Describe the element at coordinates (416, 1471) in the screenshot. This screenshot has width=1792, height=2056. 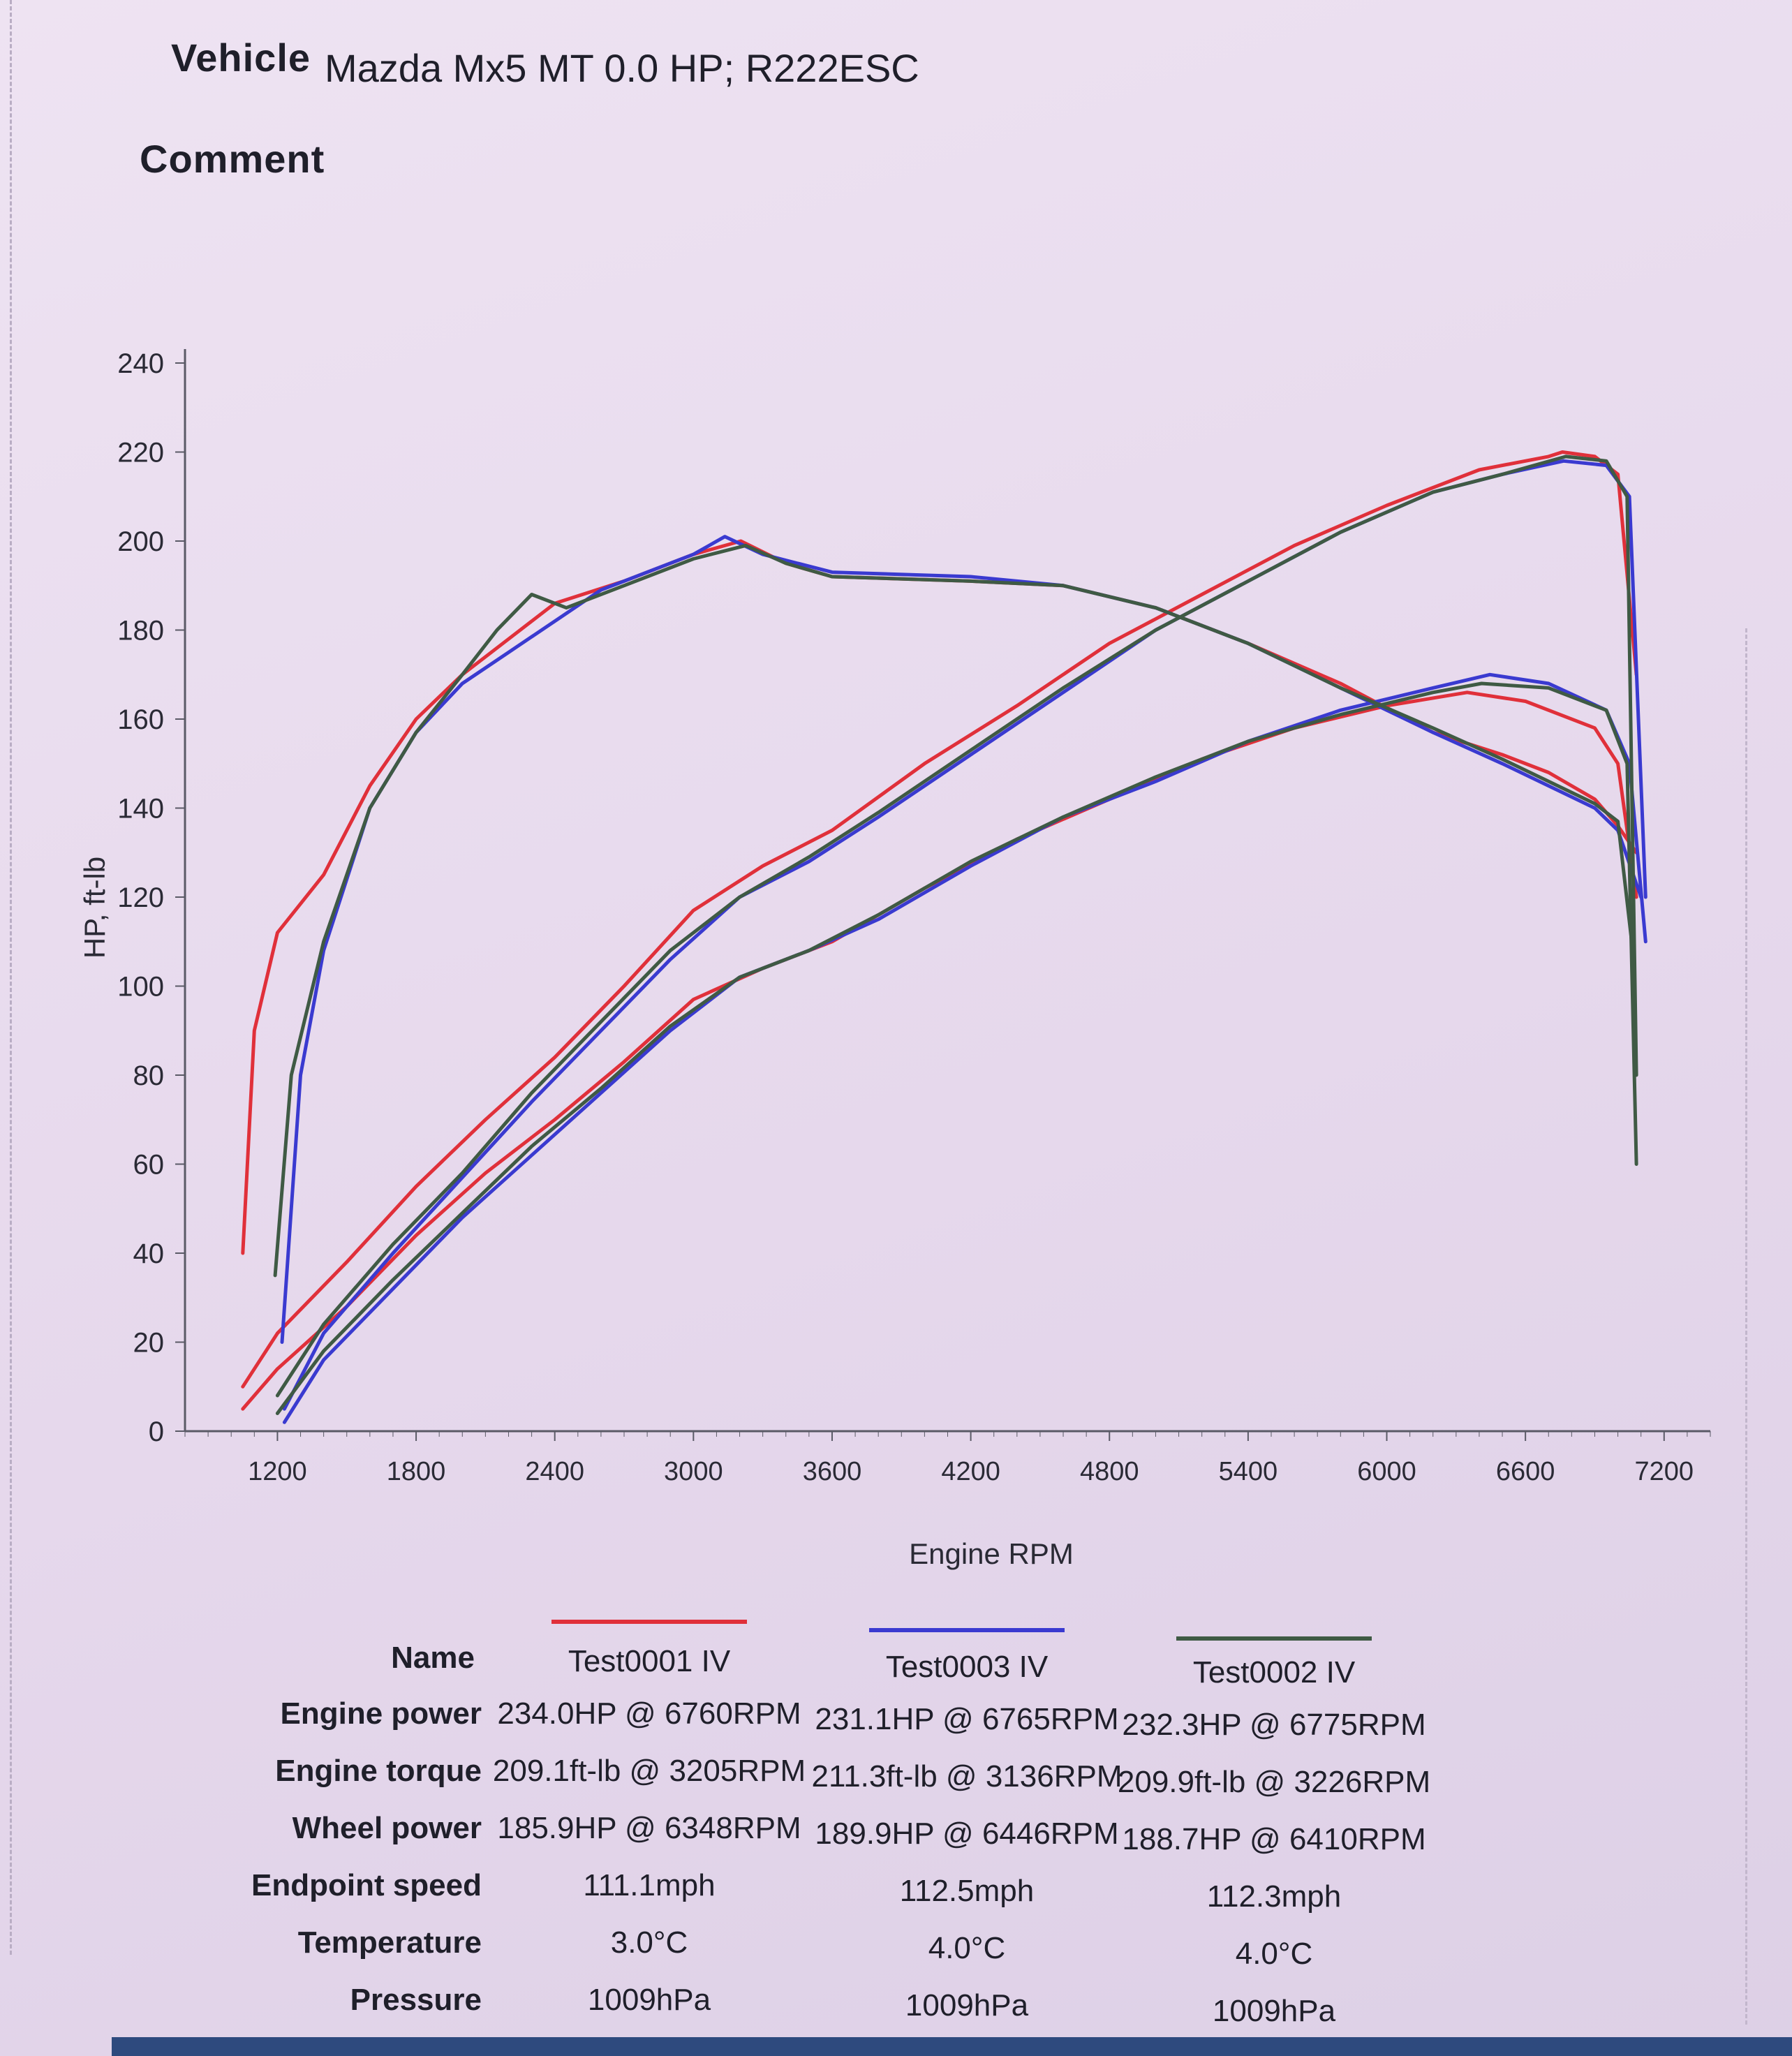
I see `x-tick-label: 1800` at that location.